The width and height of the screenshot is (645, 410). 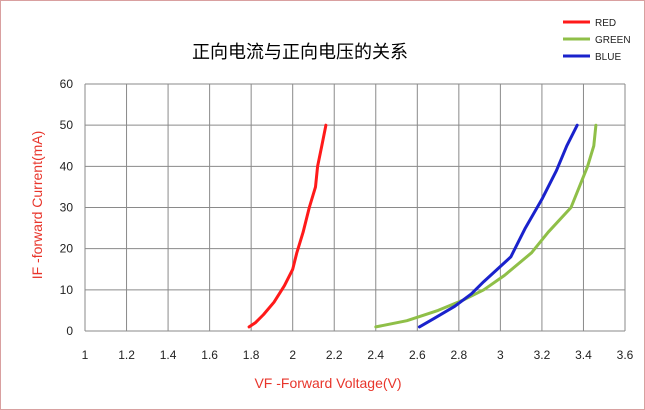 I want to click on legend-label-green: GREEN, so click(x=613, y=40).